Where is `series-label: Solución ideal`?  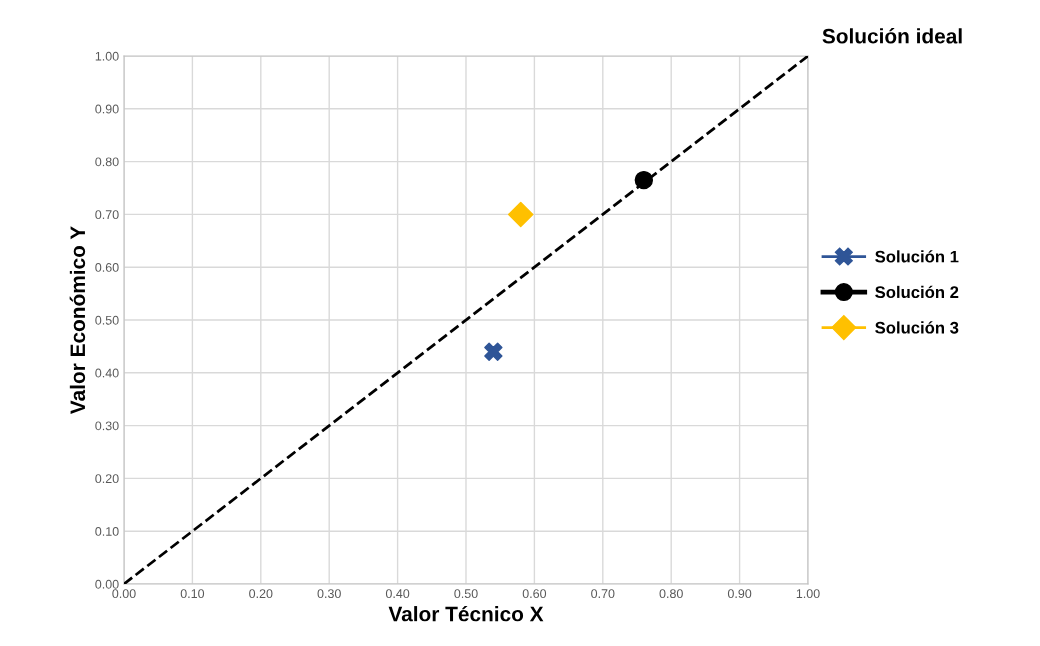 series-label: Solución ideal is located at coordinates (892, 36).